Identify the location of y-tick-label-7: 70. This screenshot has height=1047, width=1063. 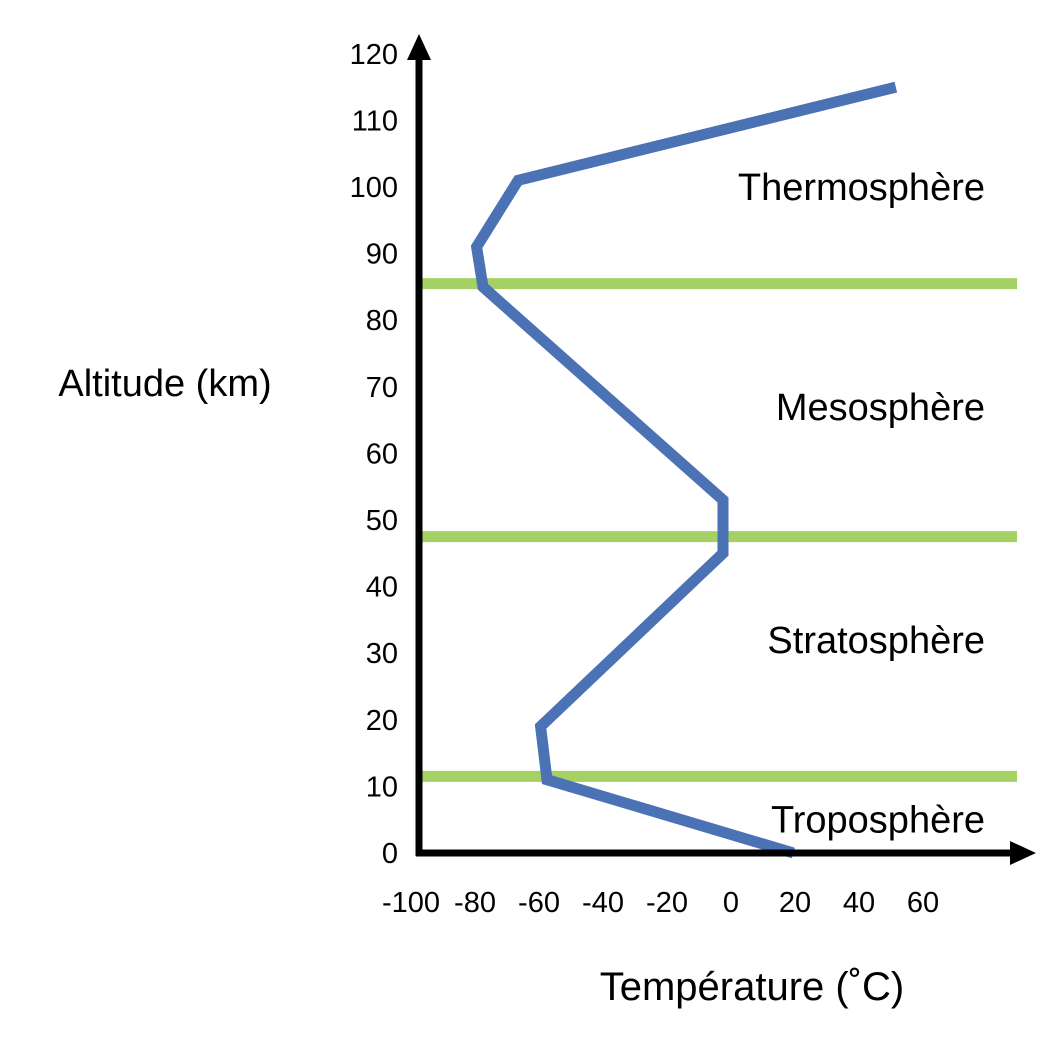
(382, 388).